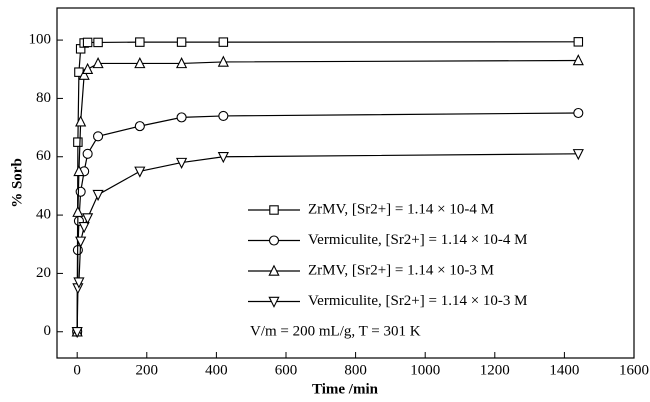 This screenshot has height=402, width=650. What do you see at coordinates (40, 40) in the screenshot?
I see `y-tick-label: 100` at bounding box center [40, 40].